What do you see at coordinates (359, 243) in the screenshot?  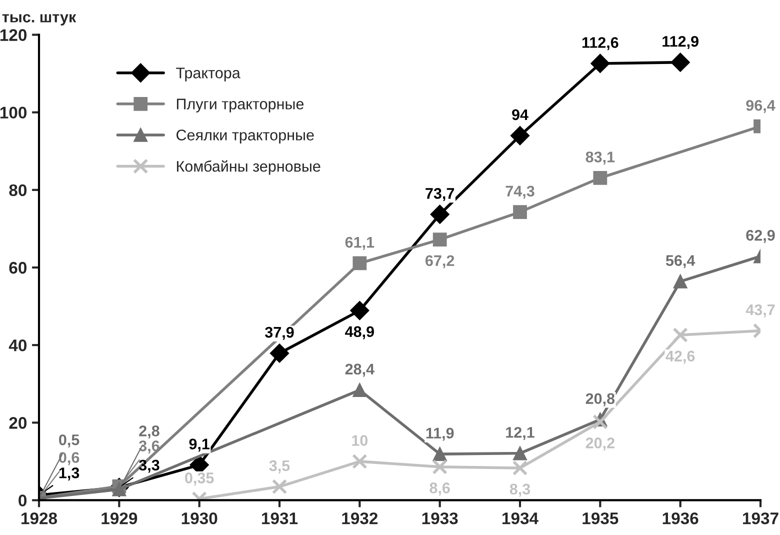 I see `data-label: 61,1` at bounding box center [359, 243].